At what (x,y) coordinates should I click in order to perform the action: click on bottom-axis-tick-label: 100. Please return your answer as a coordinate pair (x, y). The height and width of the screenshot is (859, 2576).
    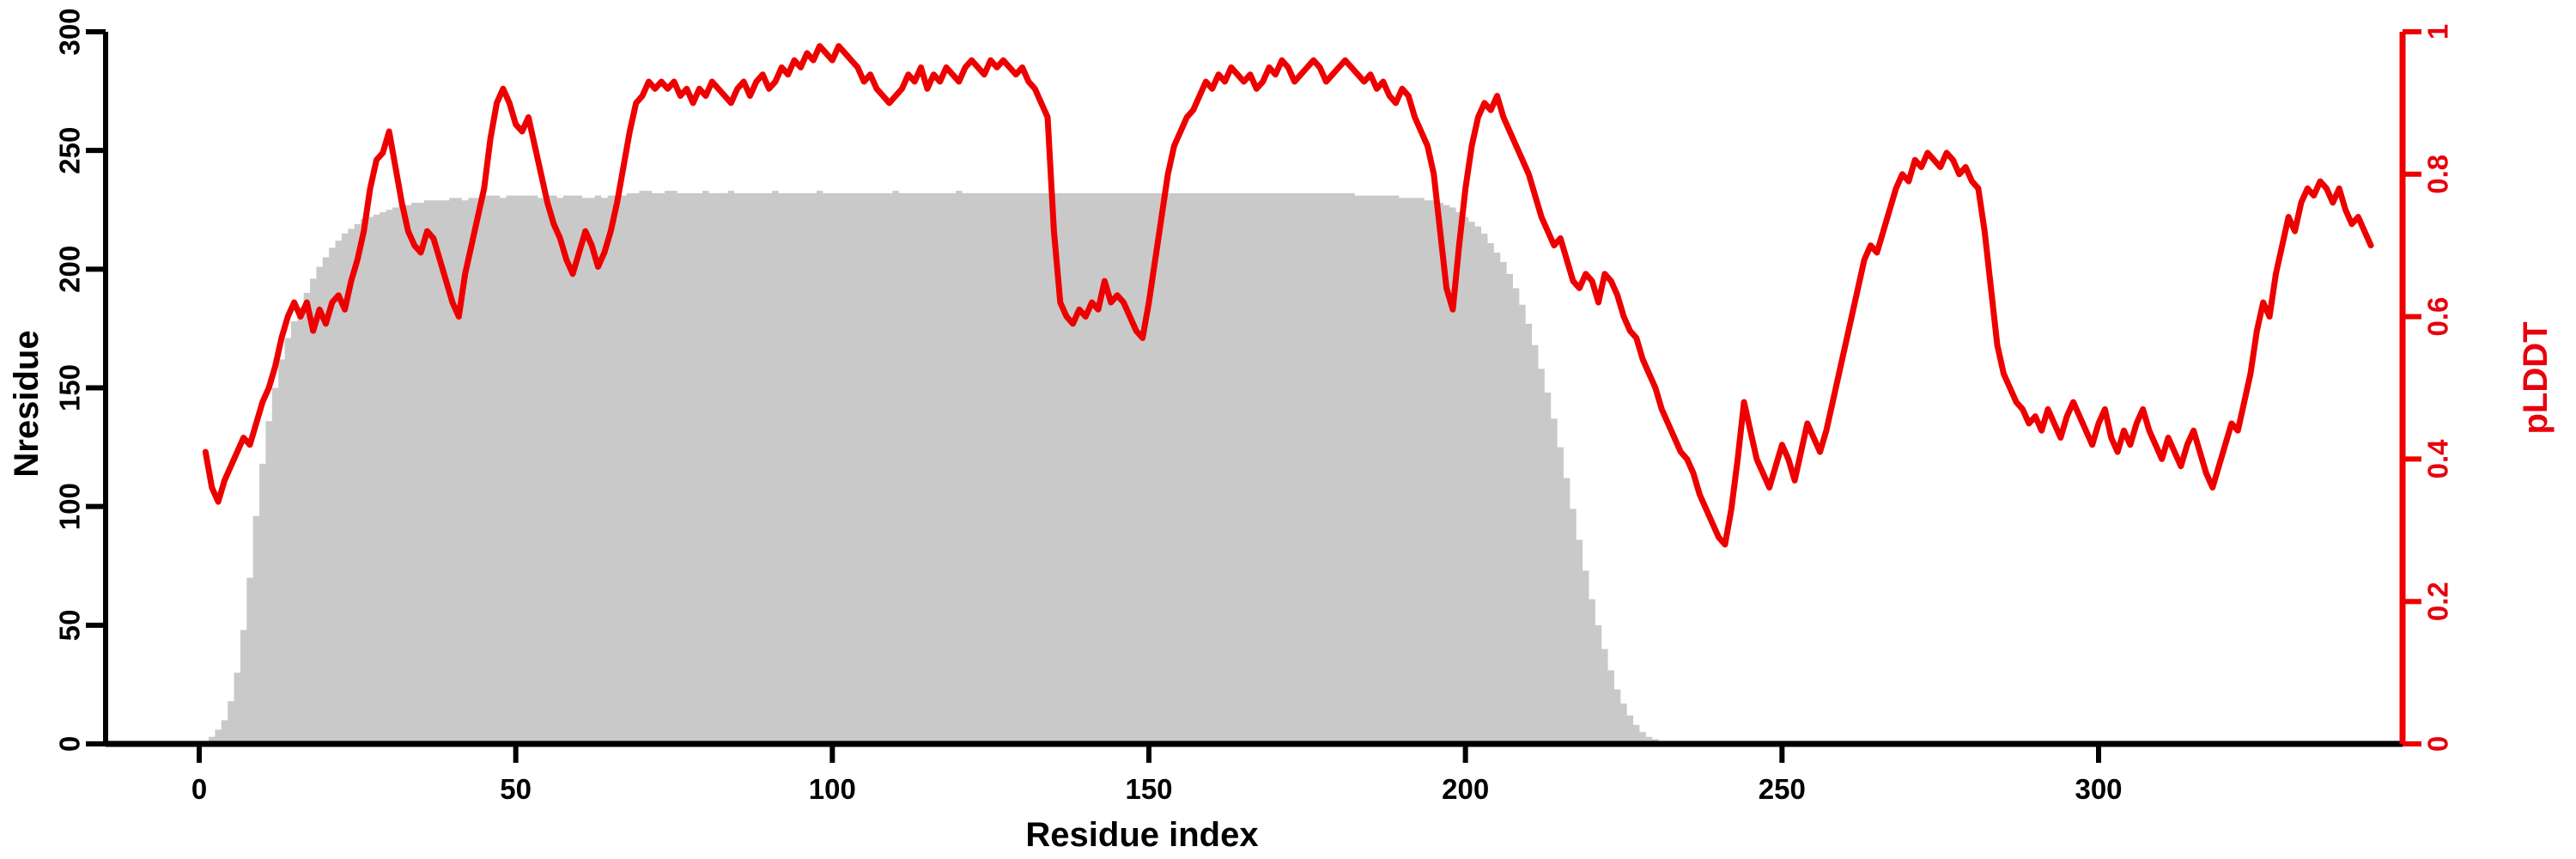
    Looking at the image, I should click on (832, 789).